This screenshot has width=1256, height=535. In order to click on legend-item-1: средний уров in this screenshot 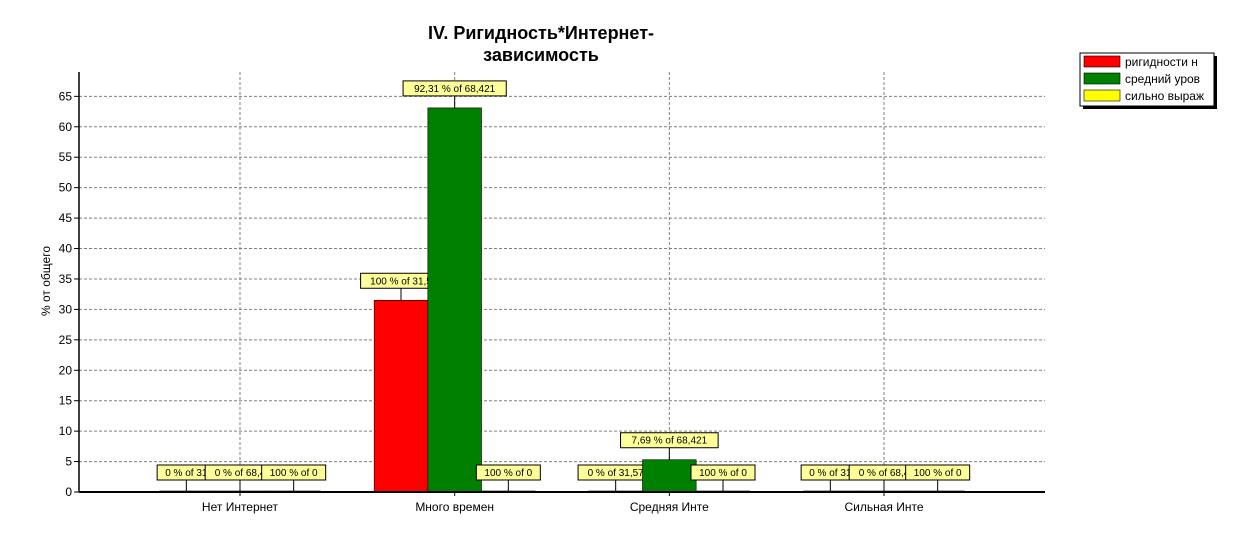, I will do `click(1162, 79)`.